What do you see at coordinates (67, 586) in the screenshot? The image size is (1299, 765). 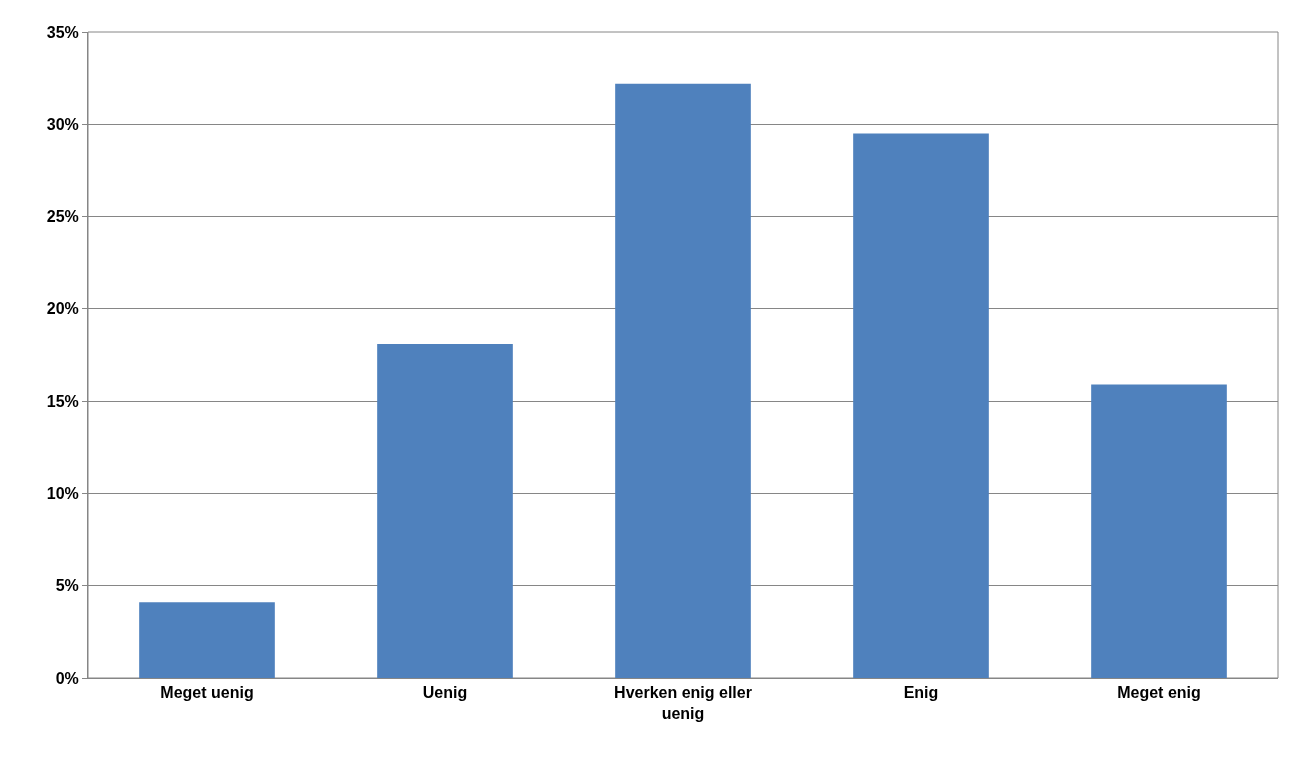 I see `y-tick-label: 5%` at bounding box center [67, 586].